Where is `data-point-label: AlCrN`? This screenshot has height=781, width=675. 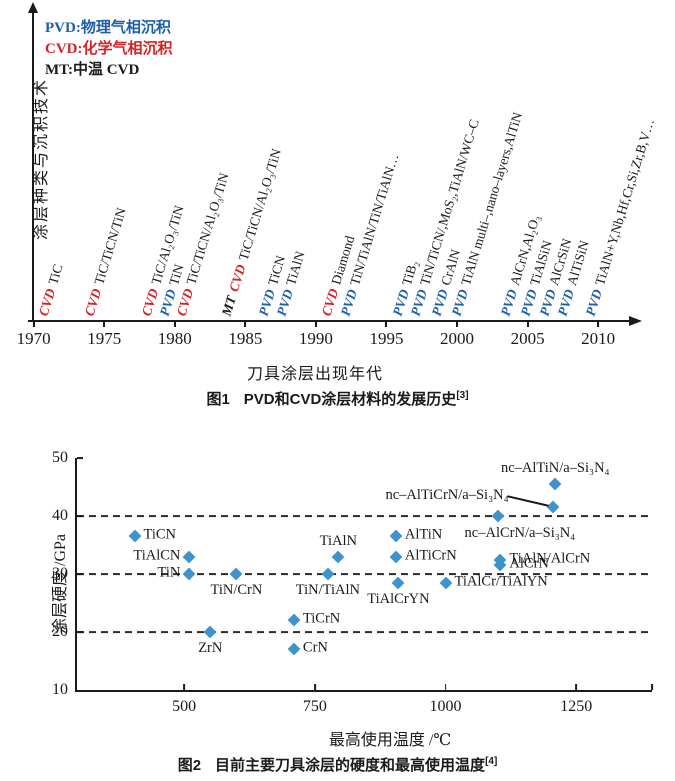 data-point-label: AlCrN is located at coordinates (529, 563).